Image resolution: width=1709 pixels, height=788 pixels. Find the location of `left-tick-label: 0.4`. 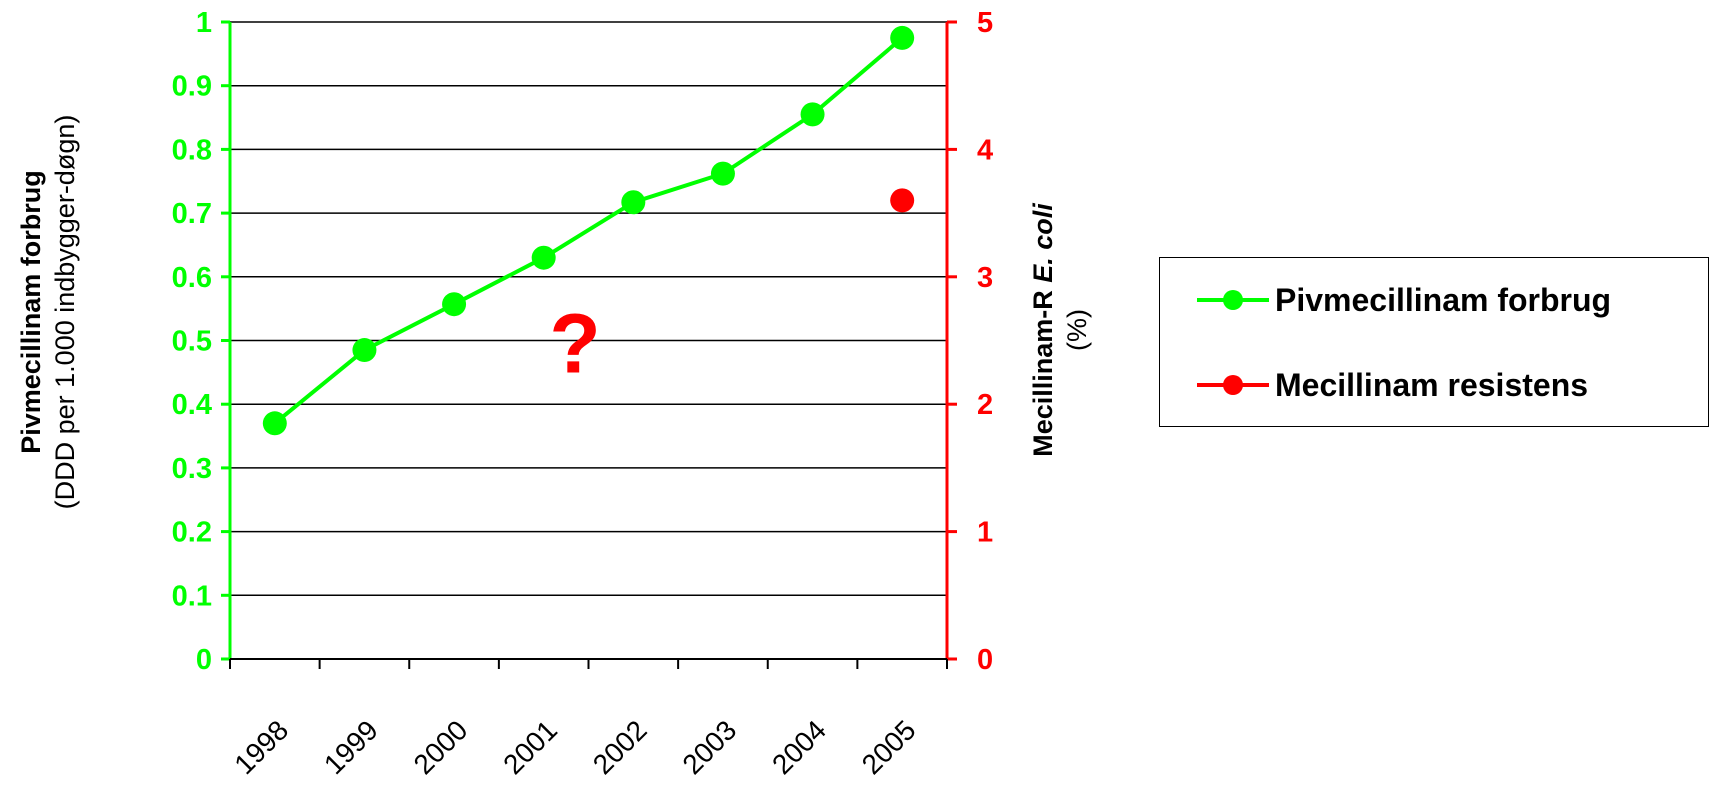

left-tick-label: 0.4 is located at coordinates (192, 405).